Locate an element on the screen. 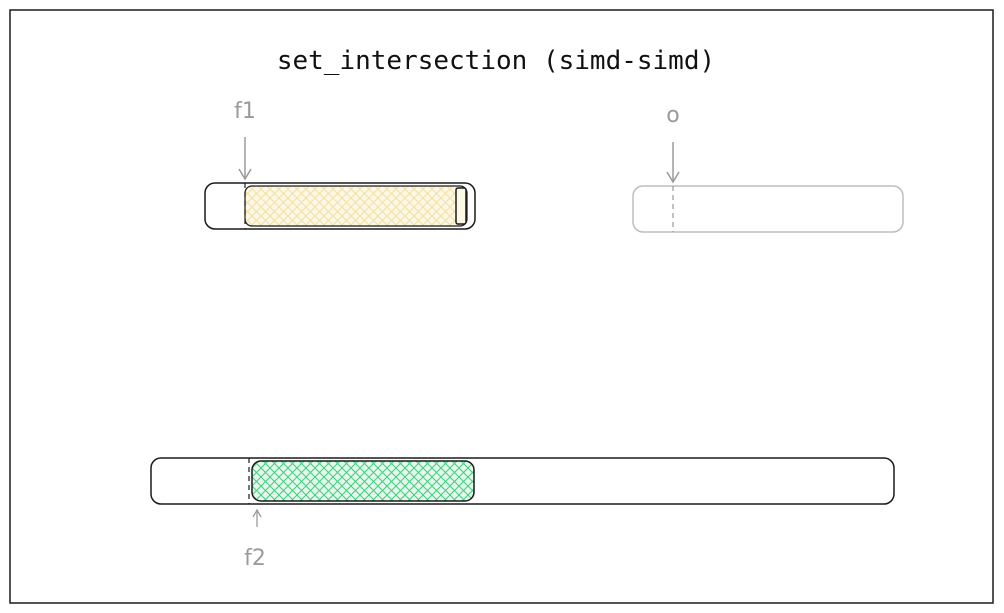  f1-arrow-head is located at coordinates (245, 174).